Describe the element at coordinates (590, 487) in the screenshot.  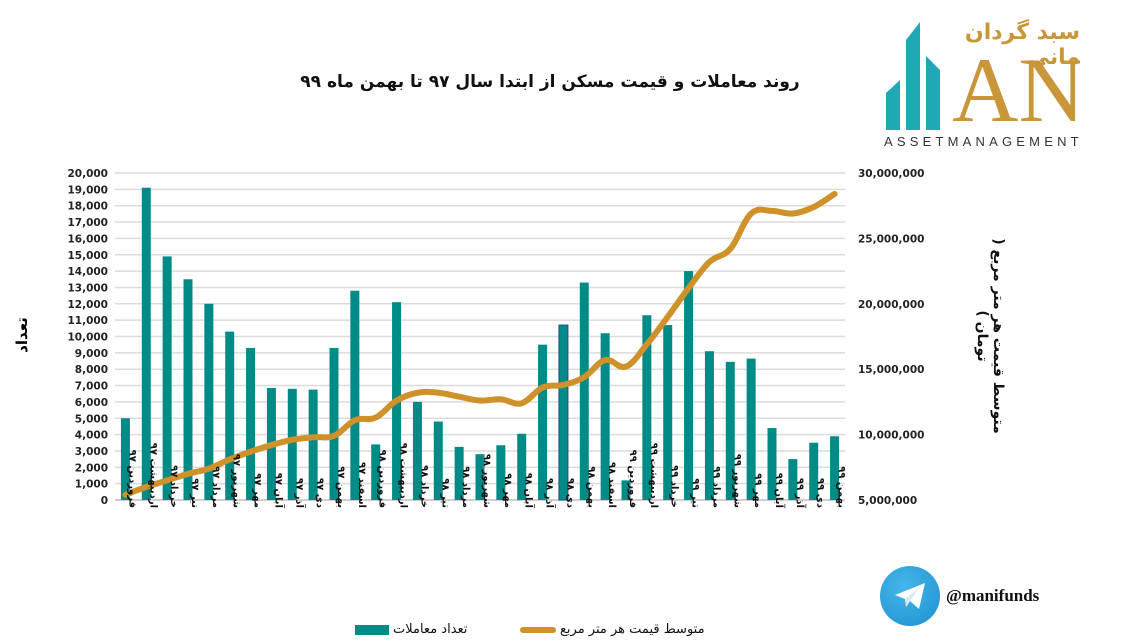
I see `x-tick-label: بهمن ۹۸` at that location.